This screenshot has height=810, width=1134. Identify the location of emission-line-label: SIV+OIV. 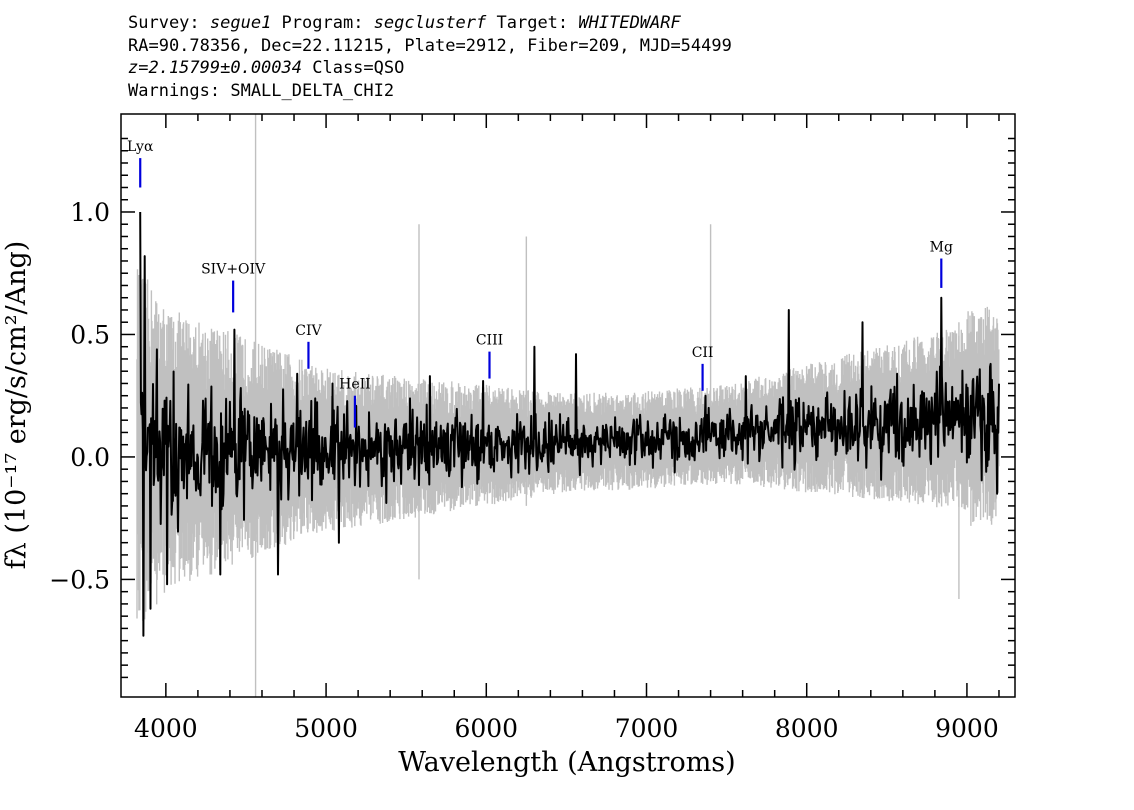
(233, 270).